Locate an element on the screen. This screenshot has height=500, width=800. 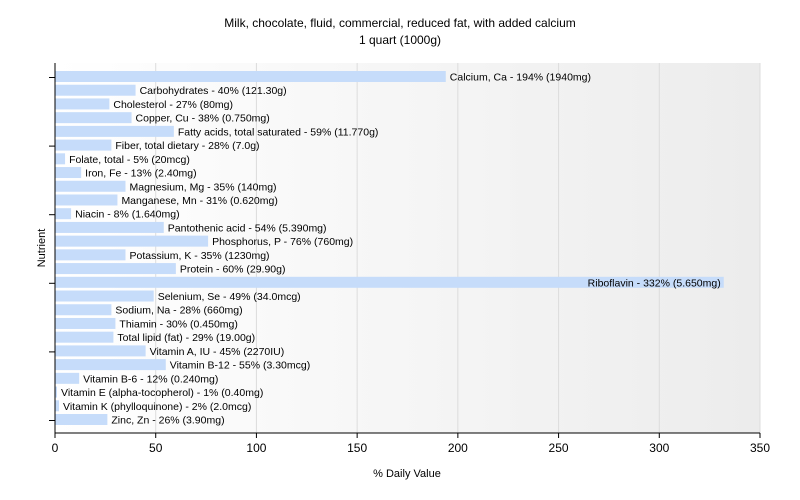
chart-subtitle: 1 quart (1000g) is located at coordinates (400, 40).